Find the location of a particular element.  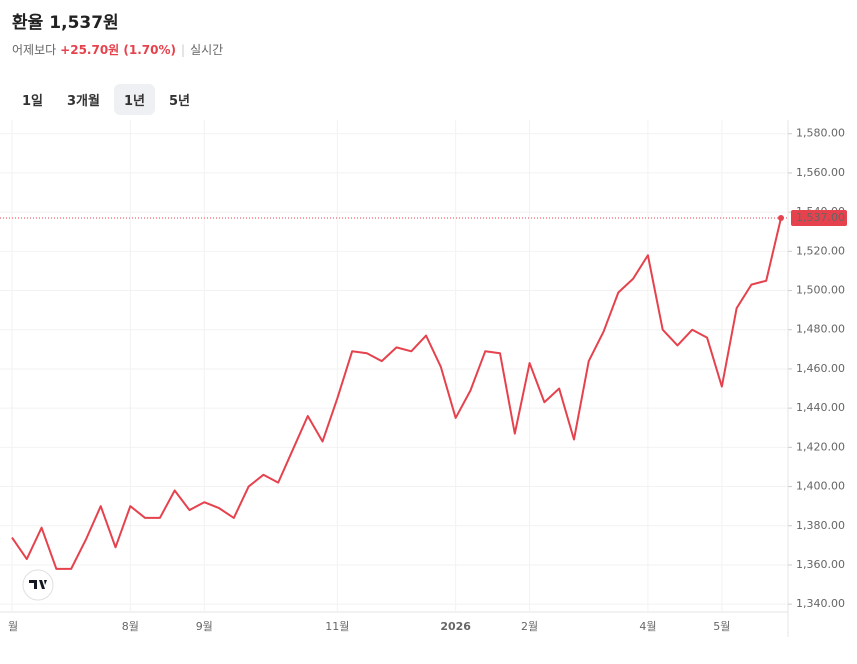

last-price-badge is located at coordinates (819, 218).